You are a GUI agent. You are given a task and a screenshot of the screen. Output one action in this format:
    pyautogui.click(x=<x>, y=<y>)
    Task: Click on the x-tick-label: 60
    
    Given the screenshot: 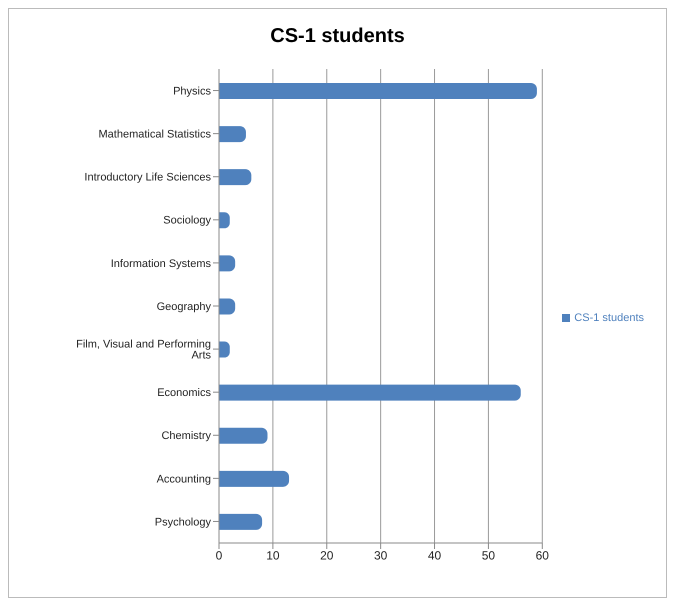 What is the action you would take?
    pyautogui.click(x=543, y=555)
    